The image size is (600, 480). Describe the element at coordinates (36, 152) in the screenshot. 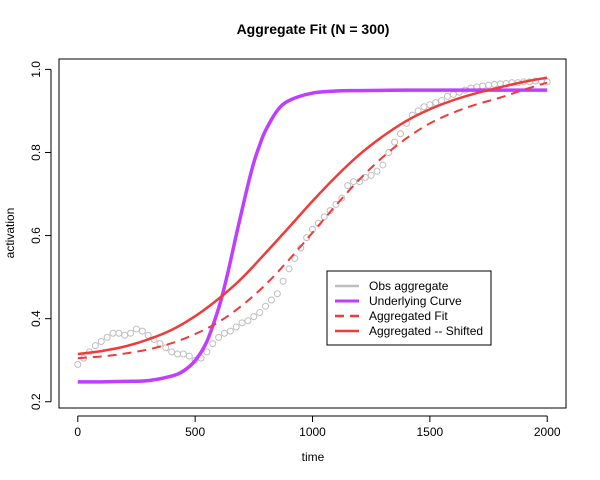

I see `y-tick-label: 0.8` at that location.